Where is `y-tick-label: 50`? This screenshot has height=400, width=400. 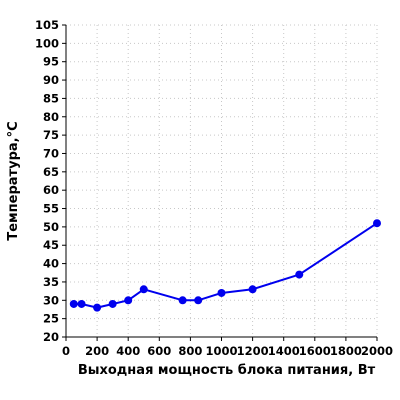
y-tick-label: 50 is located at coordinates (51, 227).